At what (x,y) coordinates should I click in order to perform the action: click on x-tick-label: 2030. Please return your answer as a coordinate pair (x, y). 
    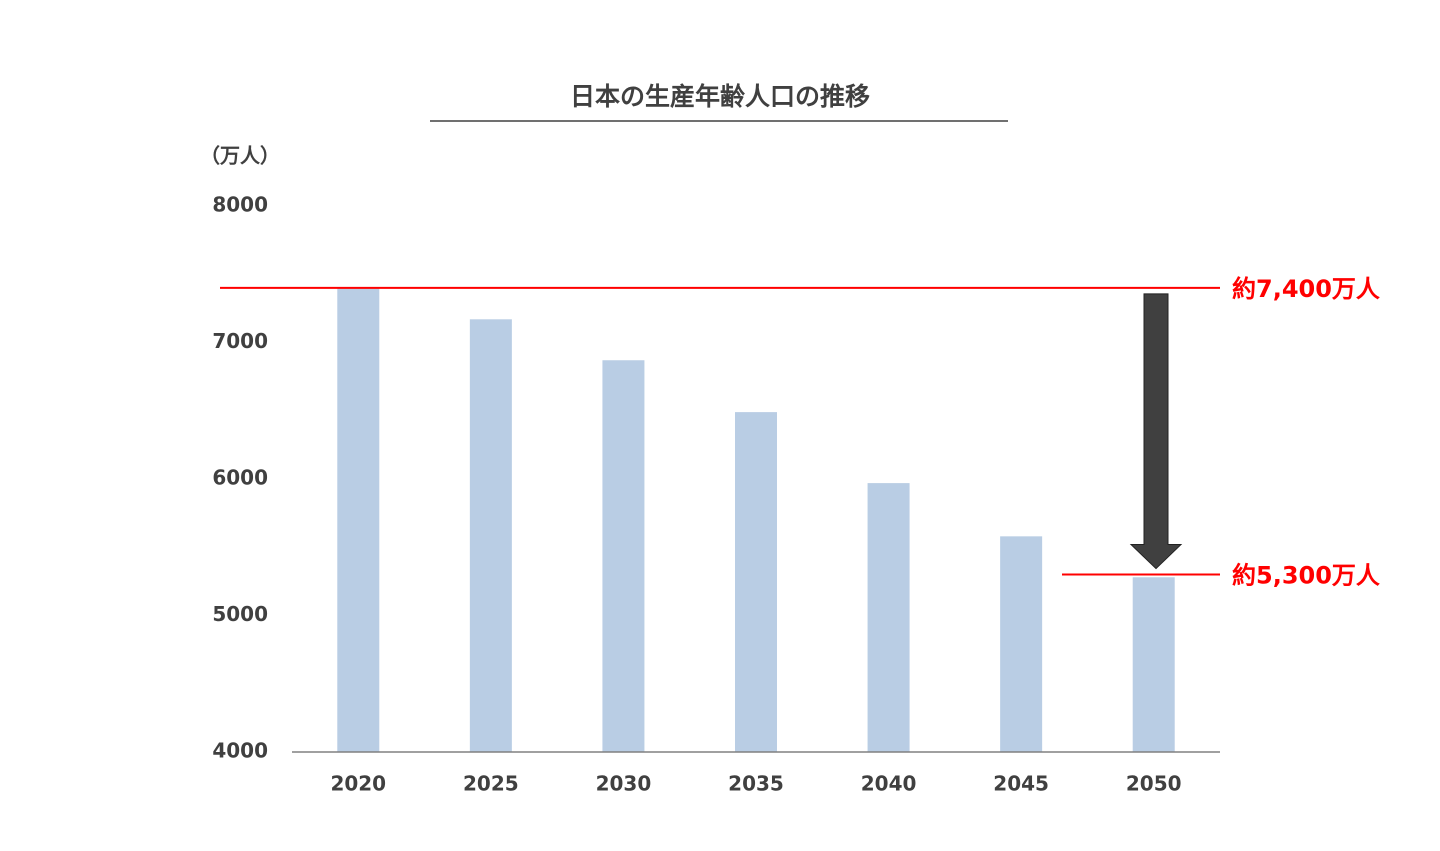
    Looking at the image, I should click on (624, 784).